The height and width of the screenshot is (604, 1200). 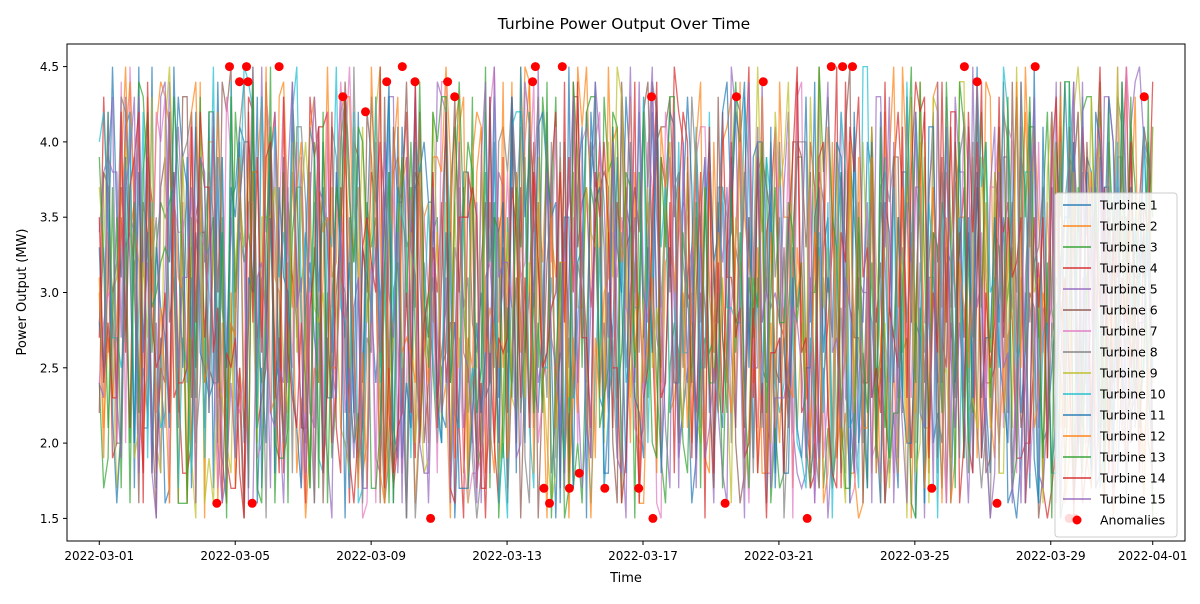 I want to click on chart-title: Turbine Power Output Over Time, so click(x=623, y=24).